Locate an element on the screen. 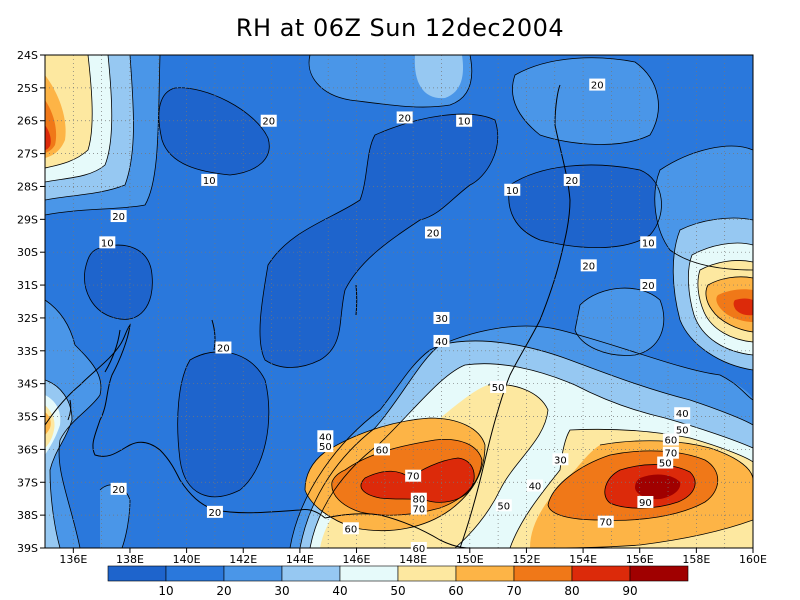  latitude-tick-label: 27S is located at coordinates (27, 154).